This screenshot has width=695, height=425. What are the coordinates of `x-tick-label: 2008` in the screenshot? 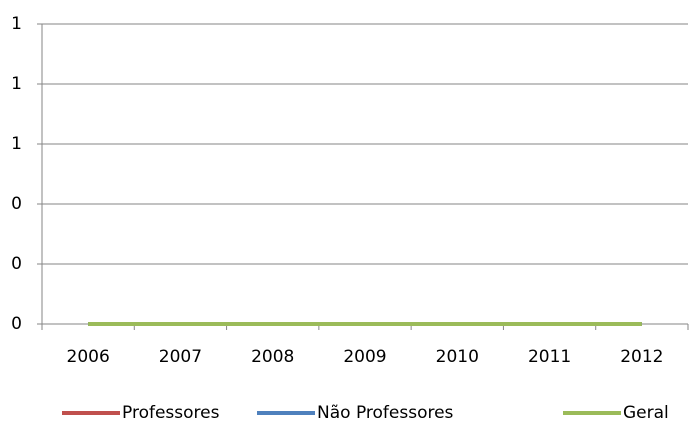 It's located at (272, 357).